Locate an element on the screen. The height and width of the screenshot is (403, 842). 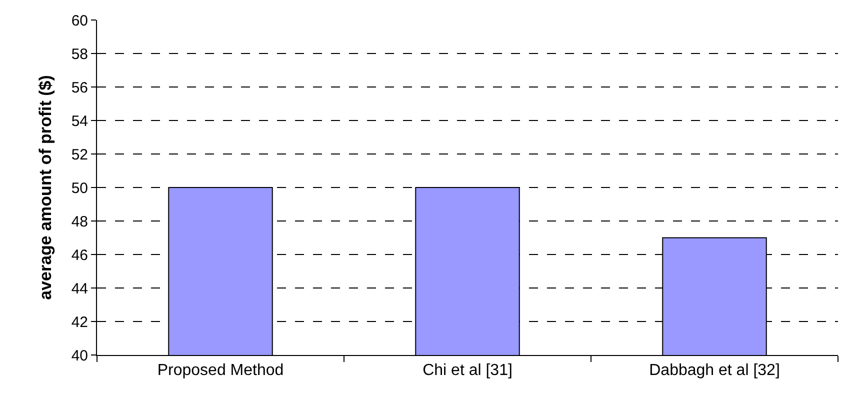
y-tick-label: 56 is located at coordinates (79, 87).